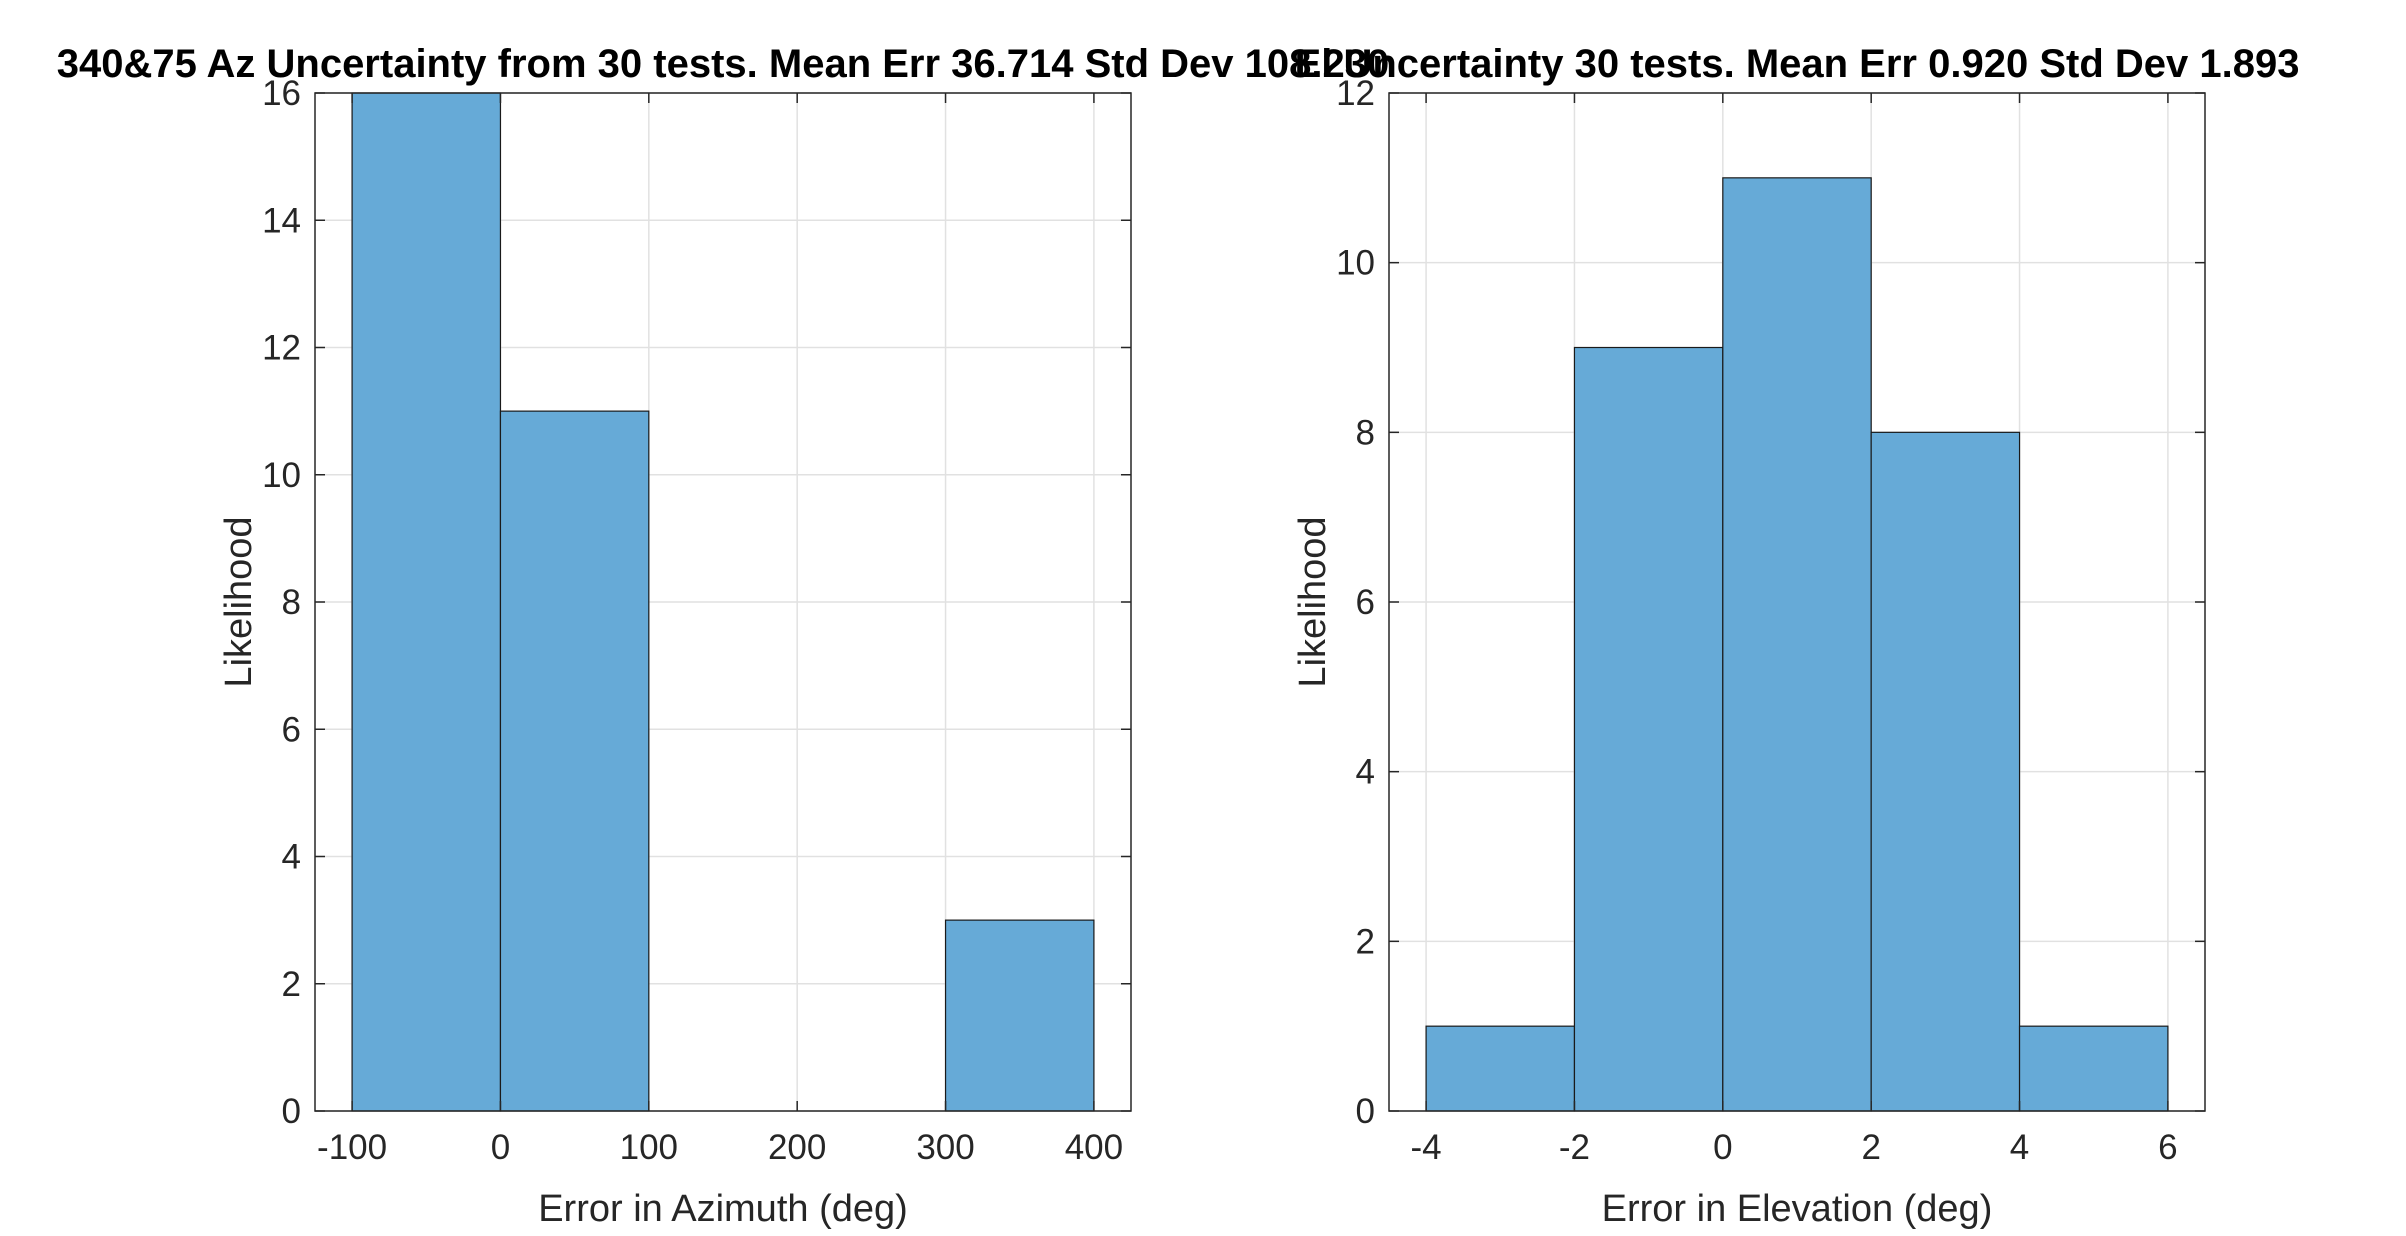  I want to click on elevation-y-tick-label: 2, so click(1365, 941).